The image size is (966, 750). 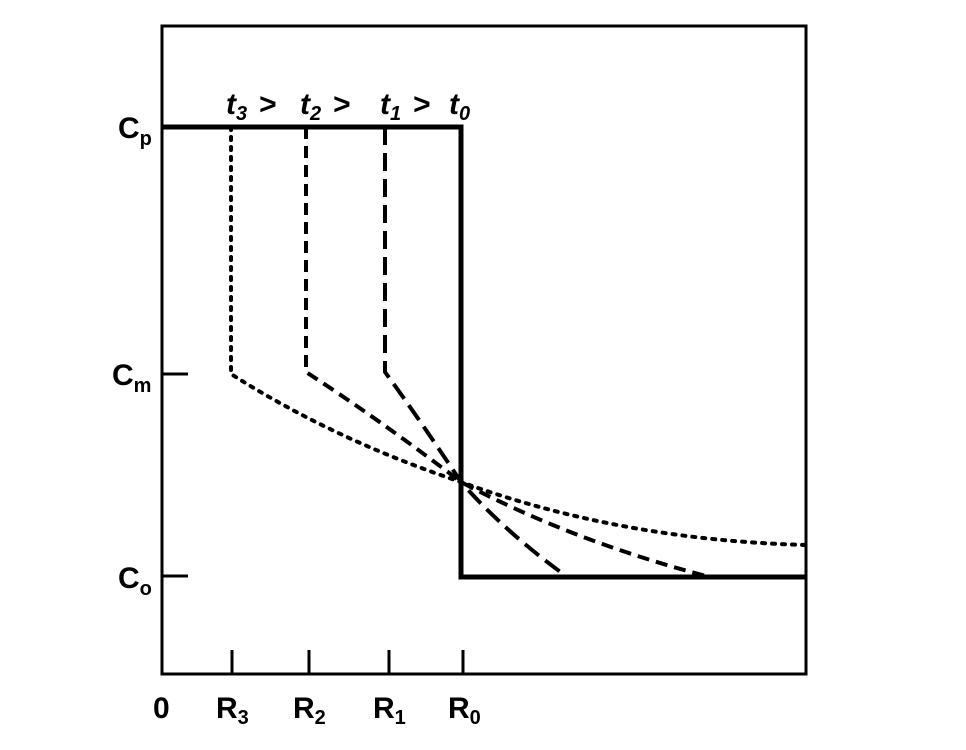 I want to click on y-label-cm: Cm, so click(x=131, y=378).